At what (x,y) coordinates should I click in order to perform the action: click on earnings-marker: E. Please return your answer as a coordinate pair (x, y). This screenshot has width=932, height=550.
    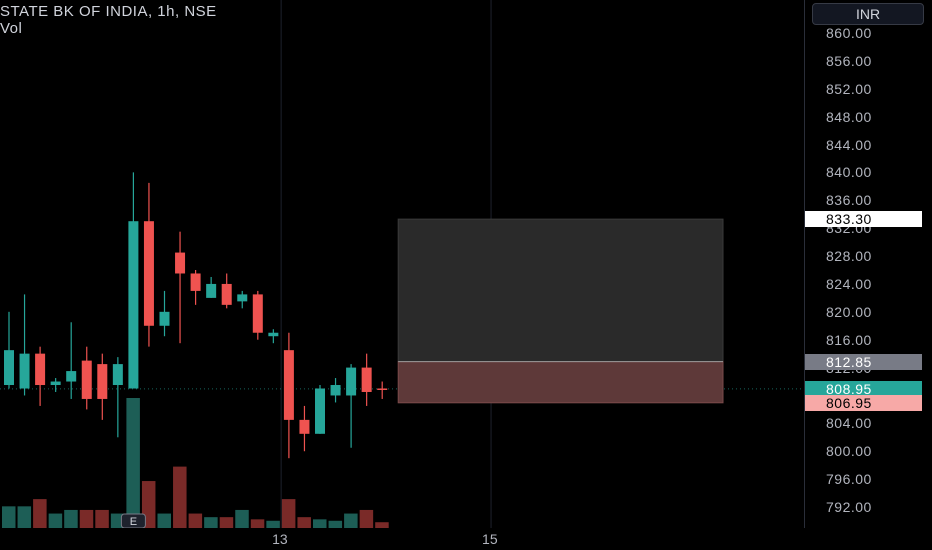
    Looking at the image, I should click on (133, 520).